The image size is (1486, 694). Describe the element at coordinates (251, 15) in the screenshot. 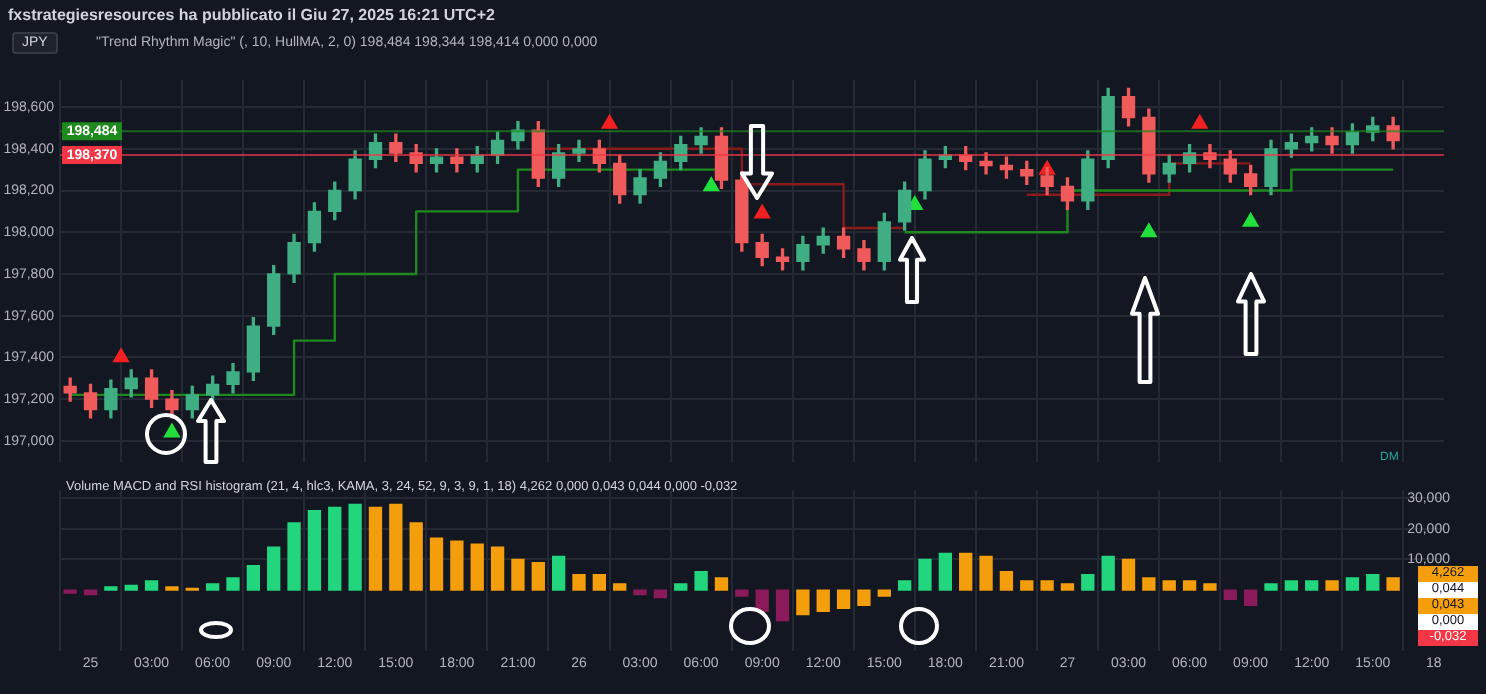

I see `text: fxstrategiesresources ha pubblicato il Giu 27, 2025 16:21 UTC+2` at that location.